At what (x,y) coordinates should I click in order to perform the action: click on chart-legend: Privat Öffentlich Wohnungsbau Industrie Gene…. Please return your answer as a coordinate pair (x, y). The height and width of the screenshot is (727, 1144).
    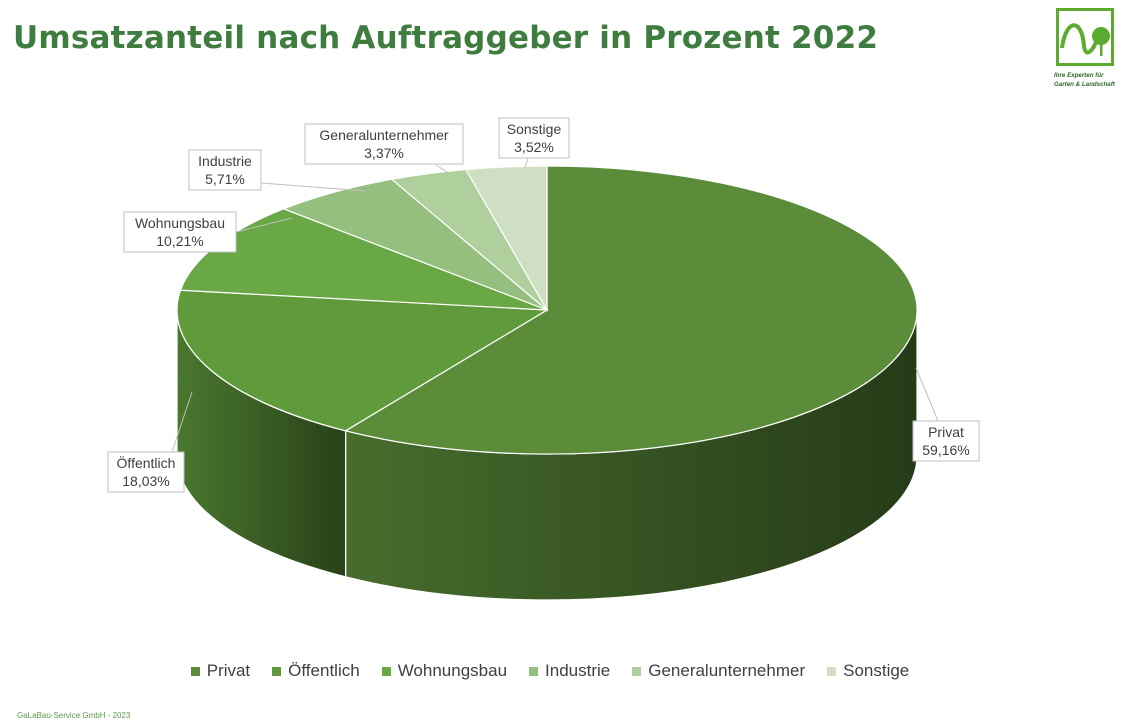
    Looking at the image, I should click on (550, 671).